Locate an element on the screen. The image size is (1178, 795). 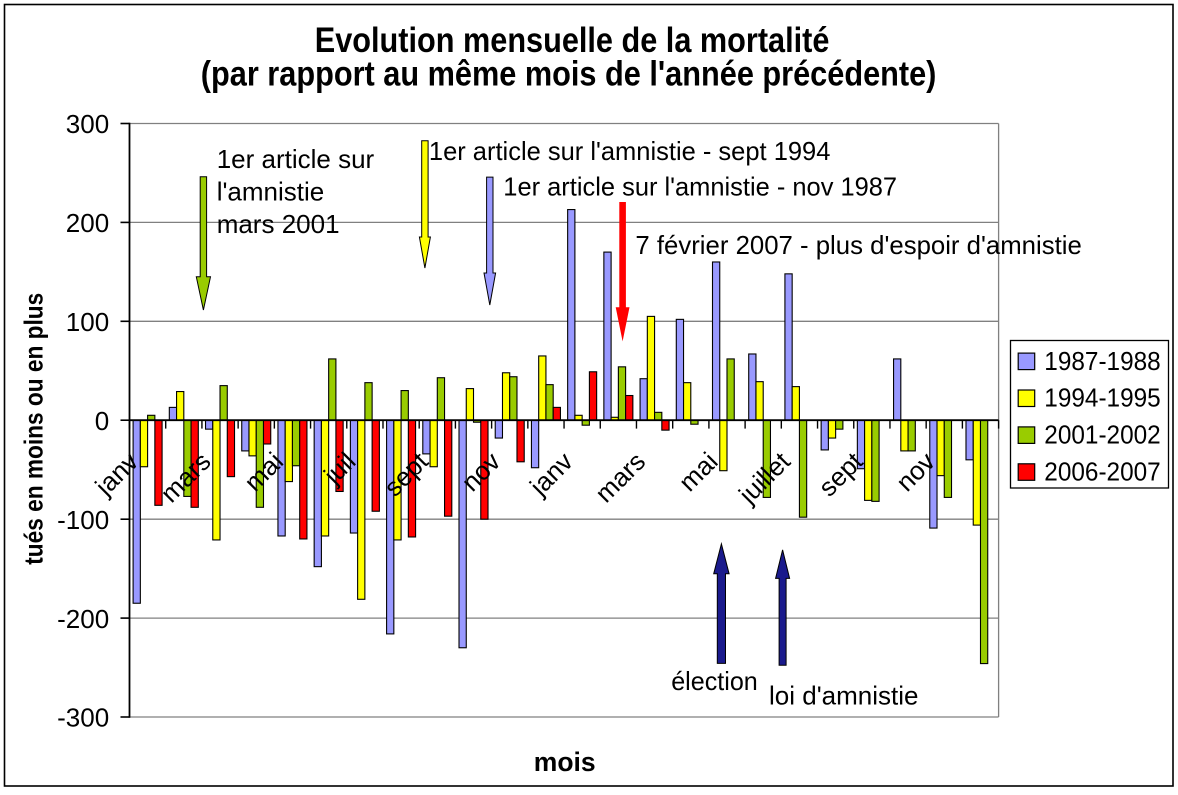
svg-text: 100 is located at coordinates (87, 322).